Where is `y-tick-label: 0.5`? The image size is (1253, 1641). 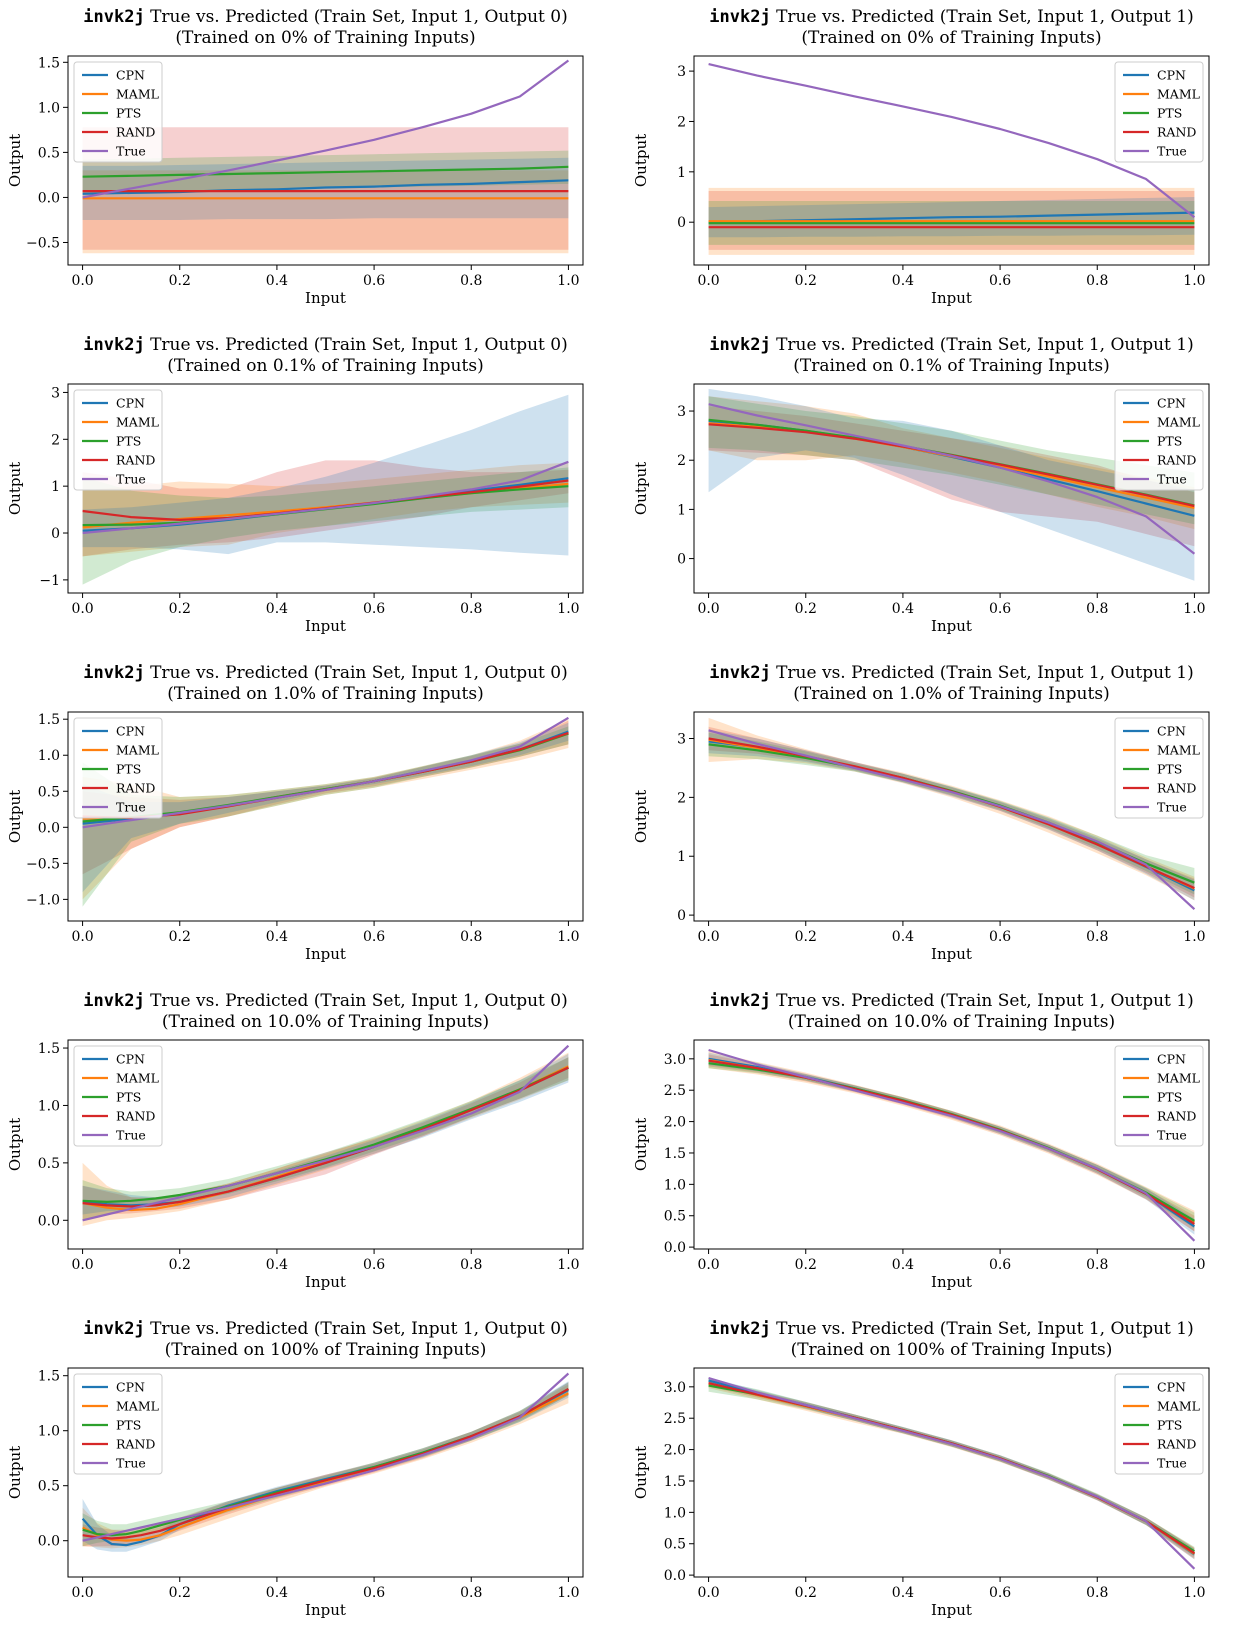
y-tick-label: 0.5 is located at coordinates (675, 1217).